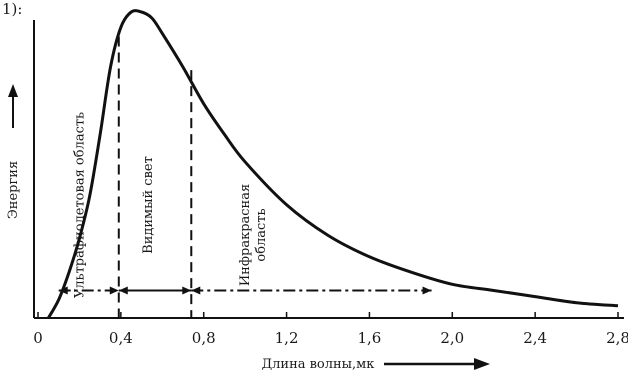 Image resolution: width=628 pixels, height=374 pixels. What do you see at coordinates (287, 338) in the screenshot?
I see `x-tick-label: 1,2` at bounding box center [287, 338].